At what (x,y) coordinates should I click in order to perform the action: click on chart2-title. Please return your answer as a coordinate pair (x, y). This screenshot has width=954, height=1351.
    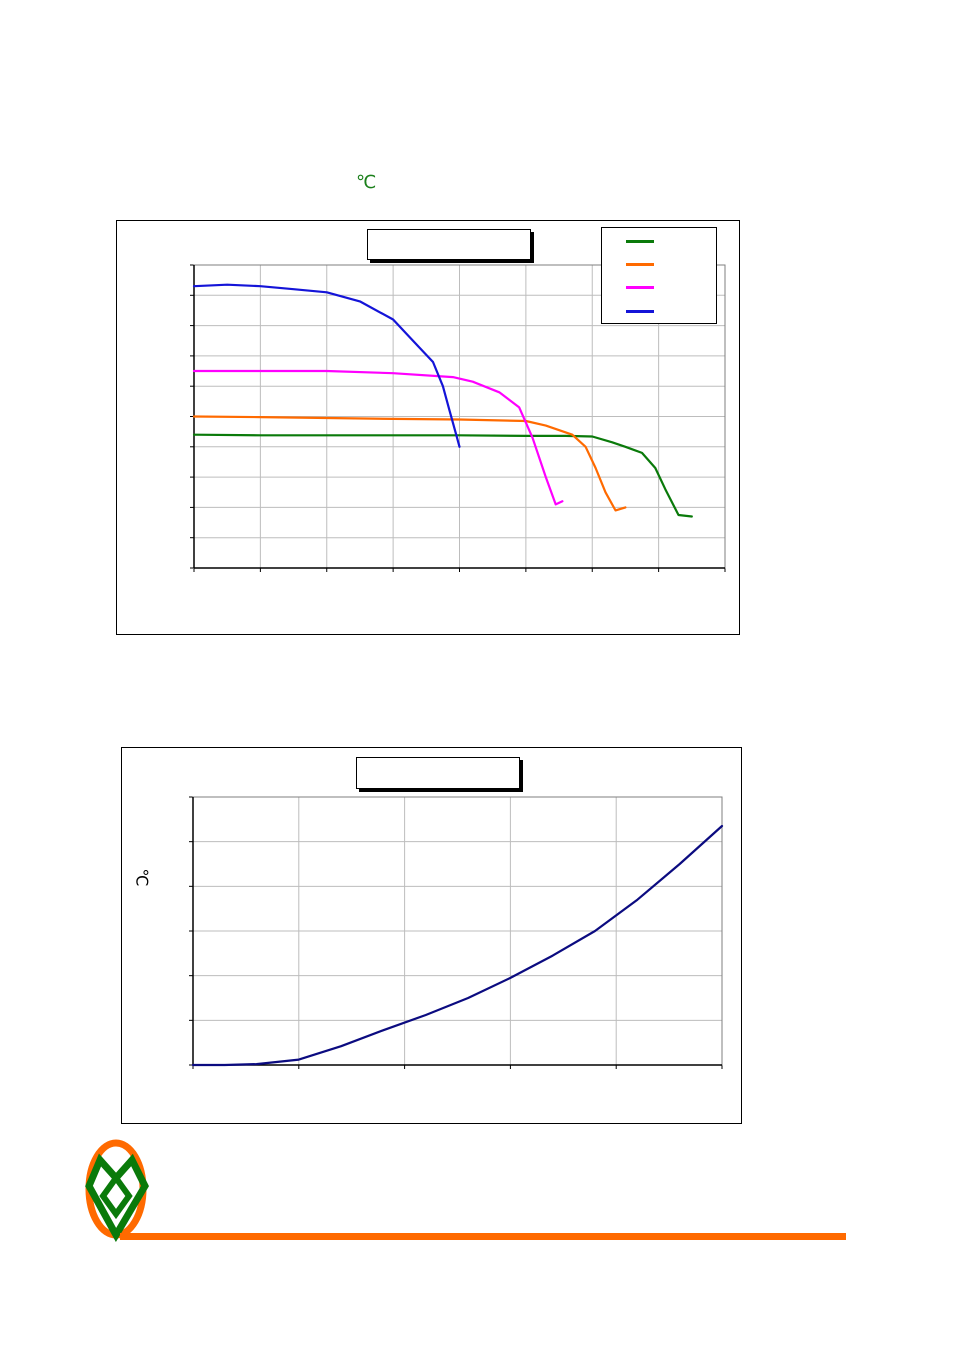
    Looking at the image, I should click on (438, 773).